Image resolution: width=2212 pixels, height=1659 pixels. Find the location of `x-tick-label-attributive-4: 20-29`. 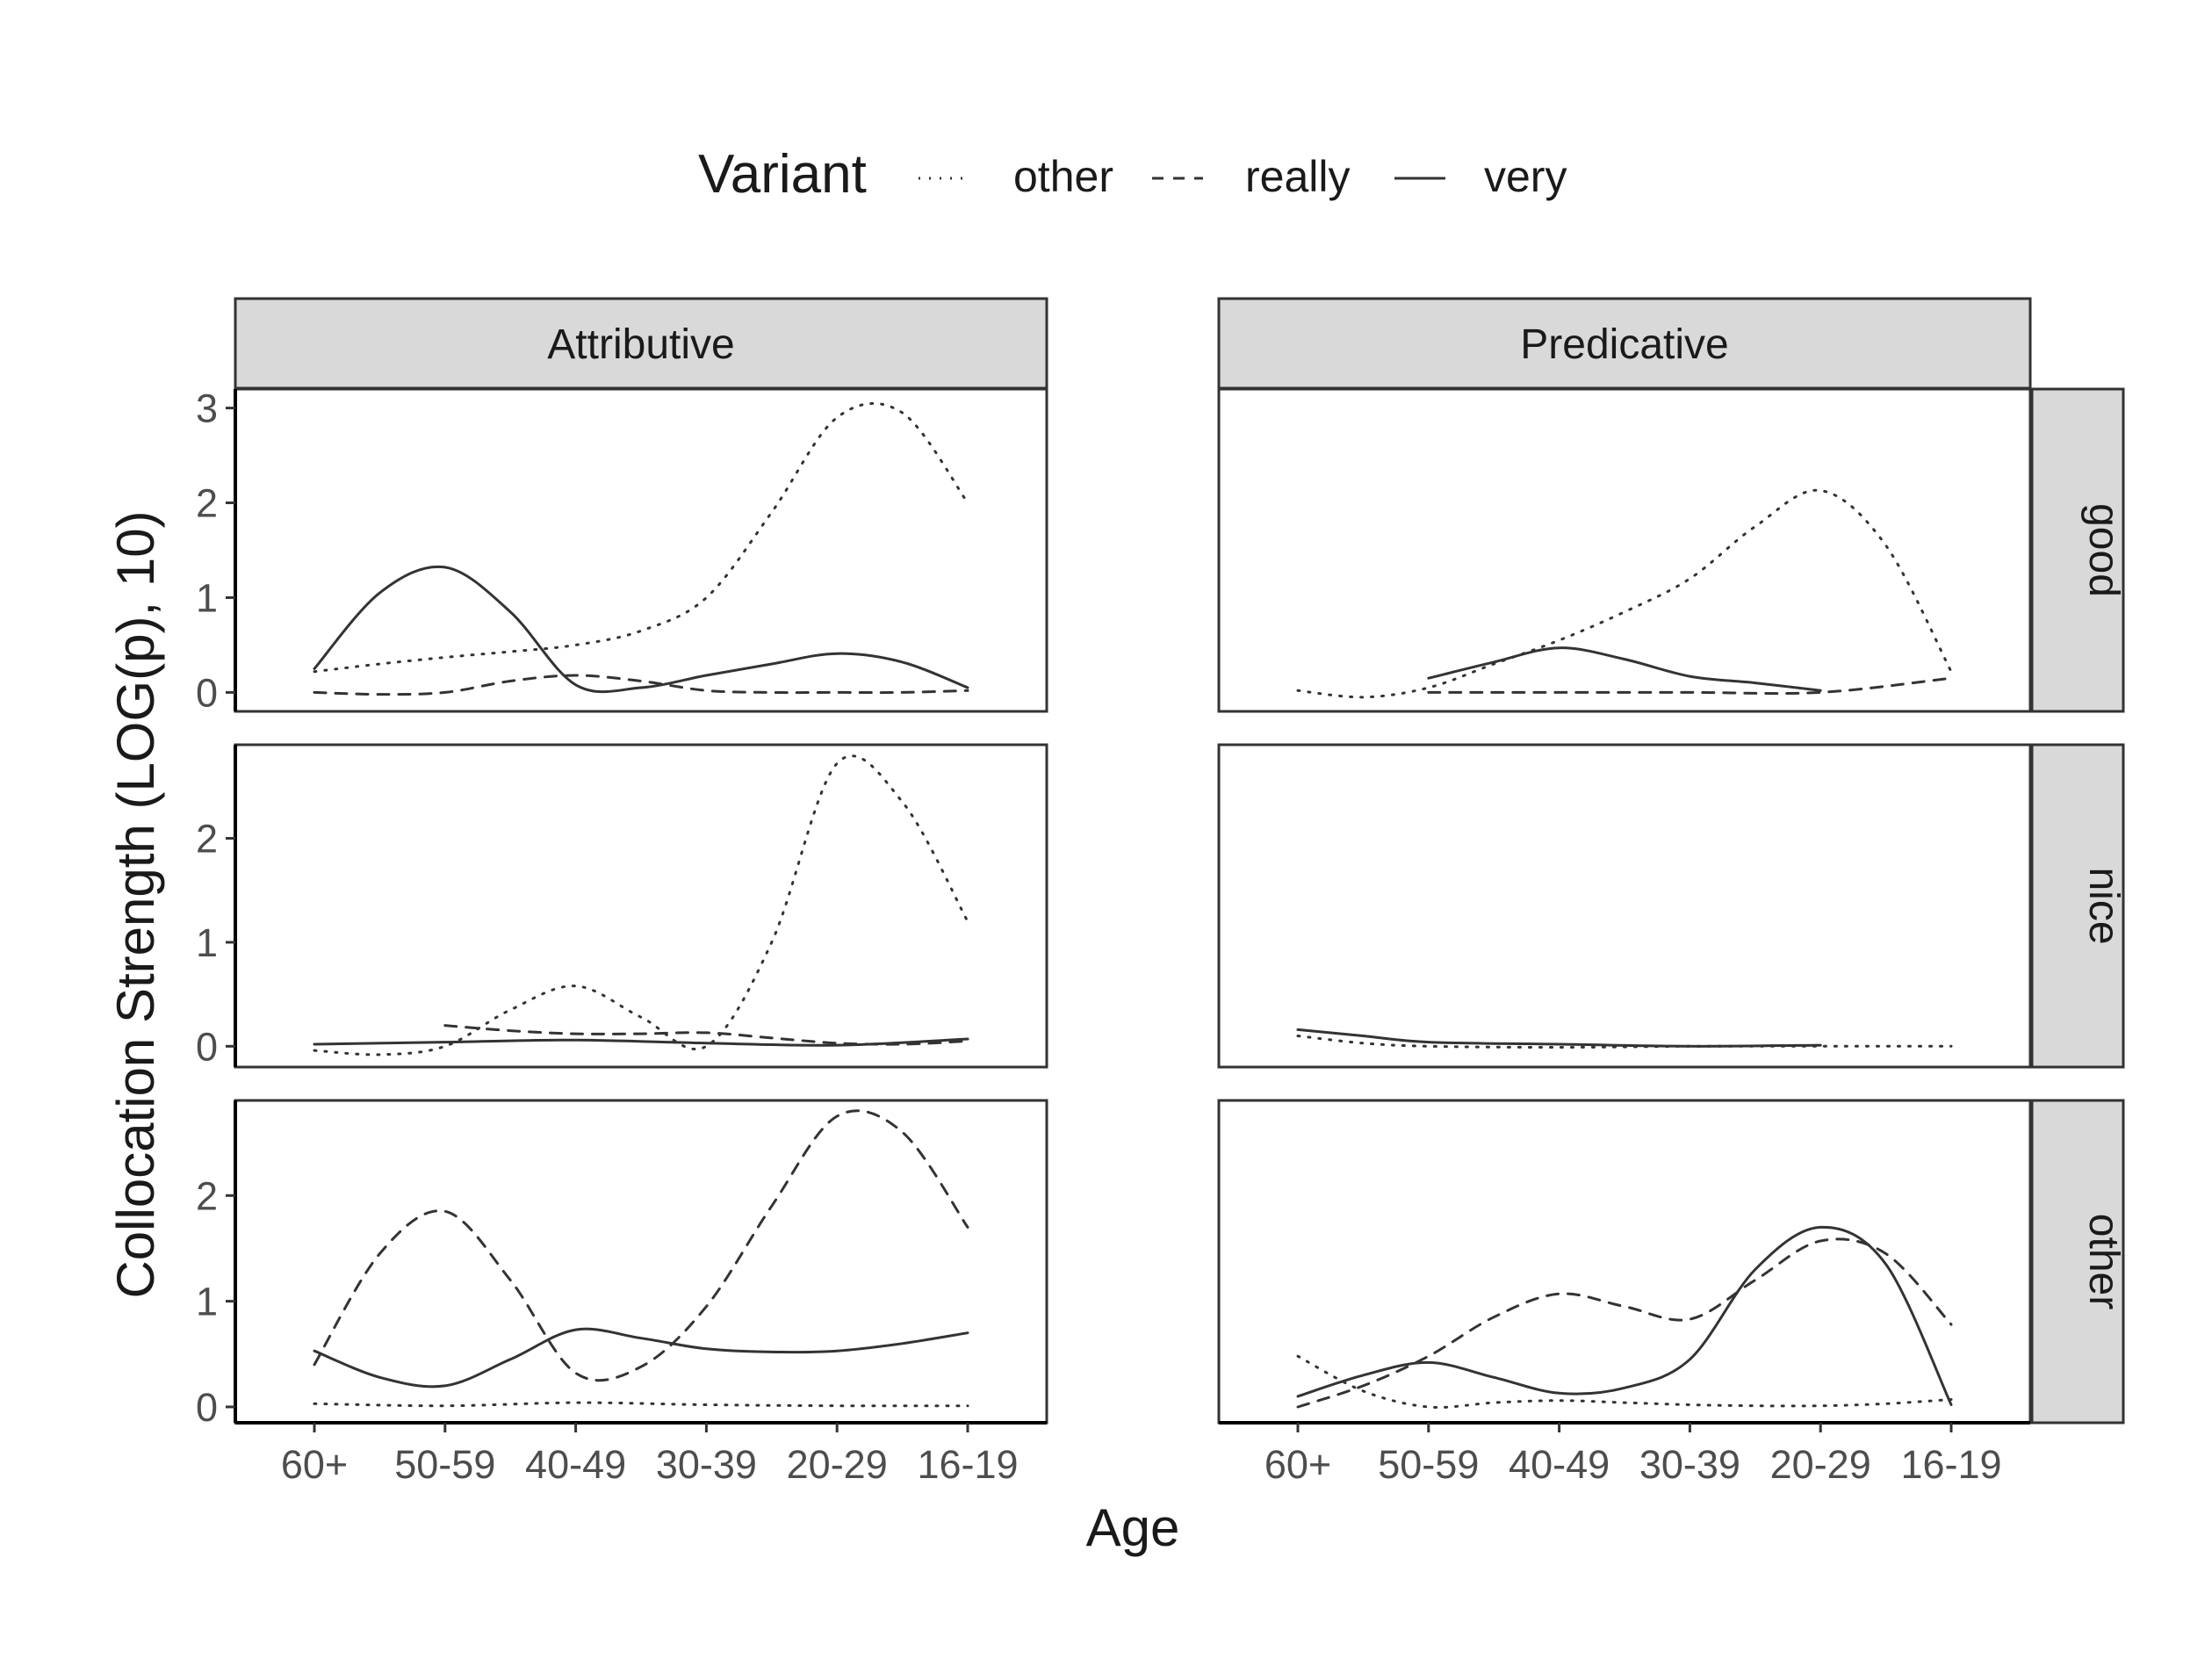

x-tick-label-attributive-4: 20-29 is located at coordinates (837, 1464).